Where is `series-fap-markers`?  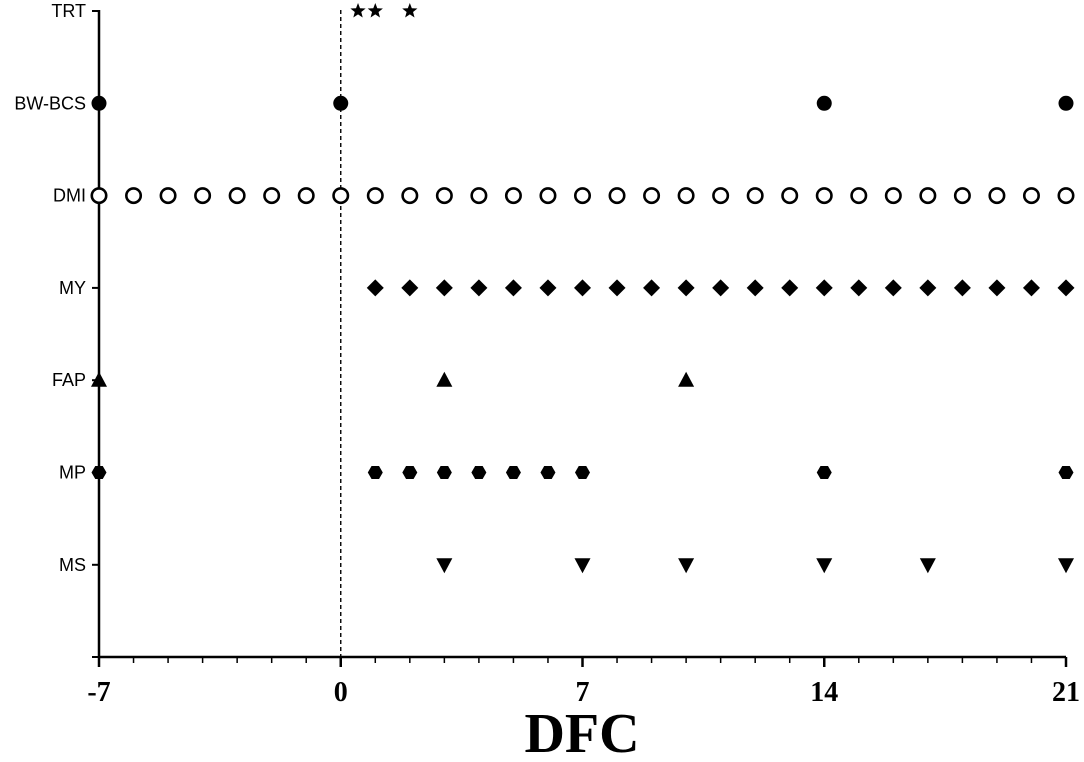
series-fap-markers is located at coordinates (393, 379).